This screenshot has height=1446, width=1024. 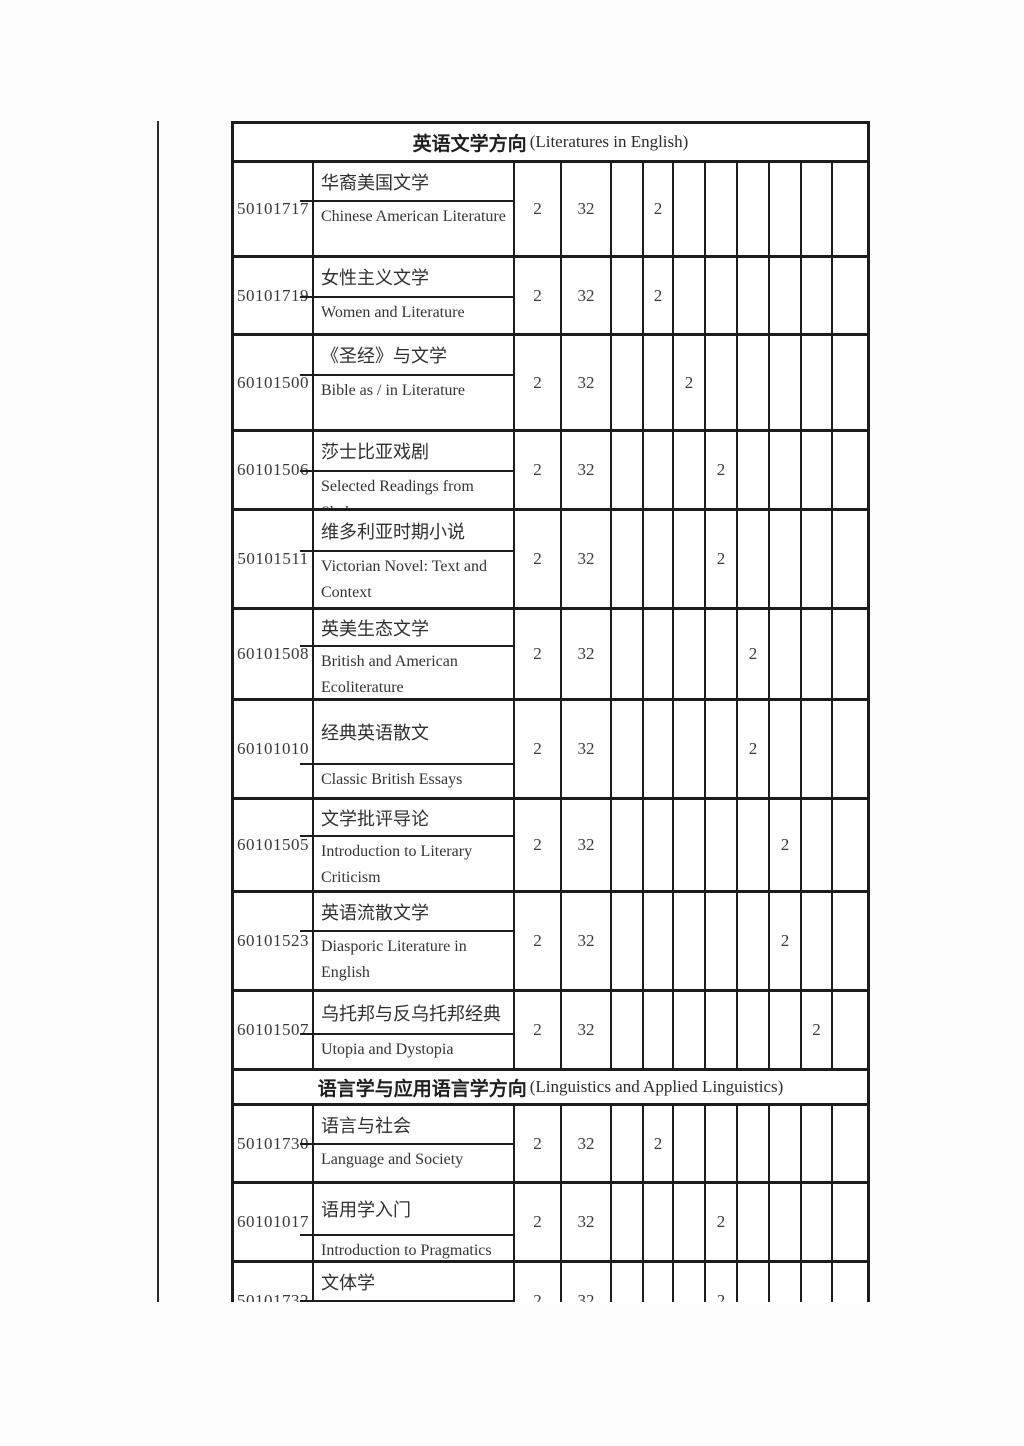 What do you see at coordinates (392, 779) in the screenshot?
I see `course-name-en: Classic British Essays` at bounding box center [392, 779].